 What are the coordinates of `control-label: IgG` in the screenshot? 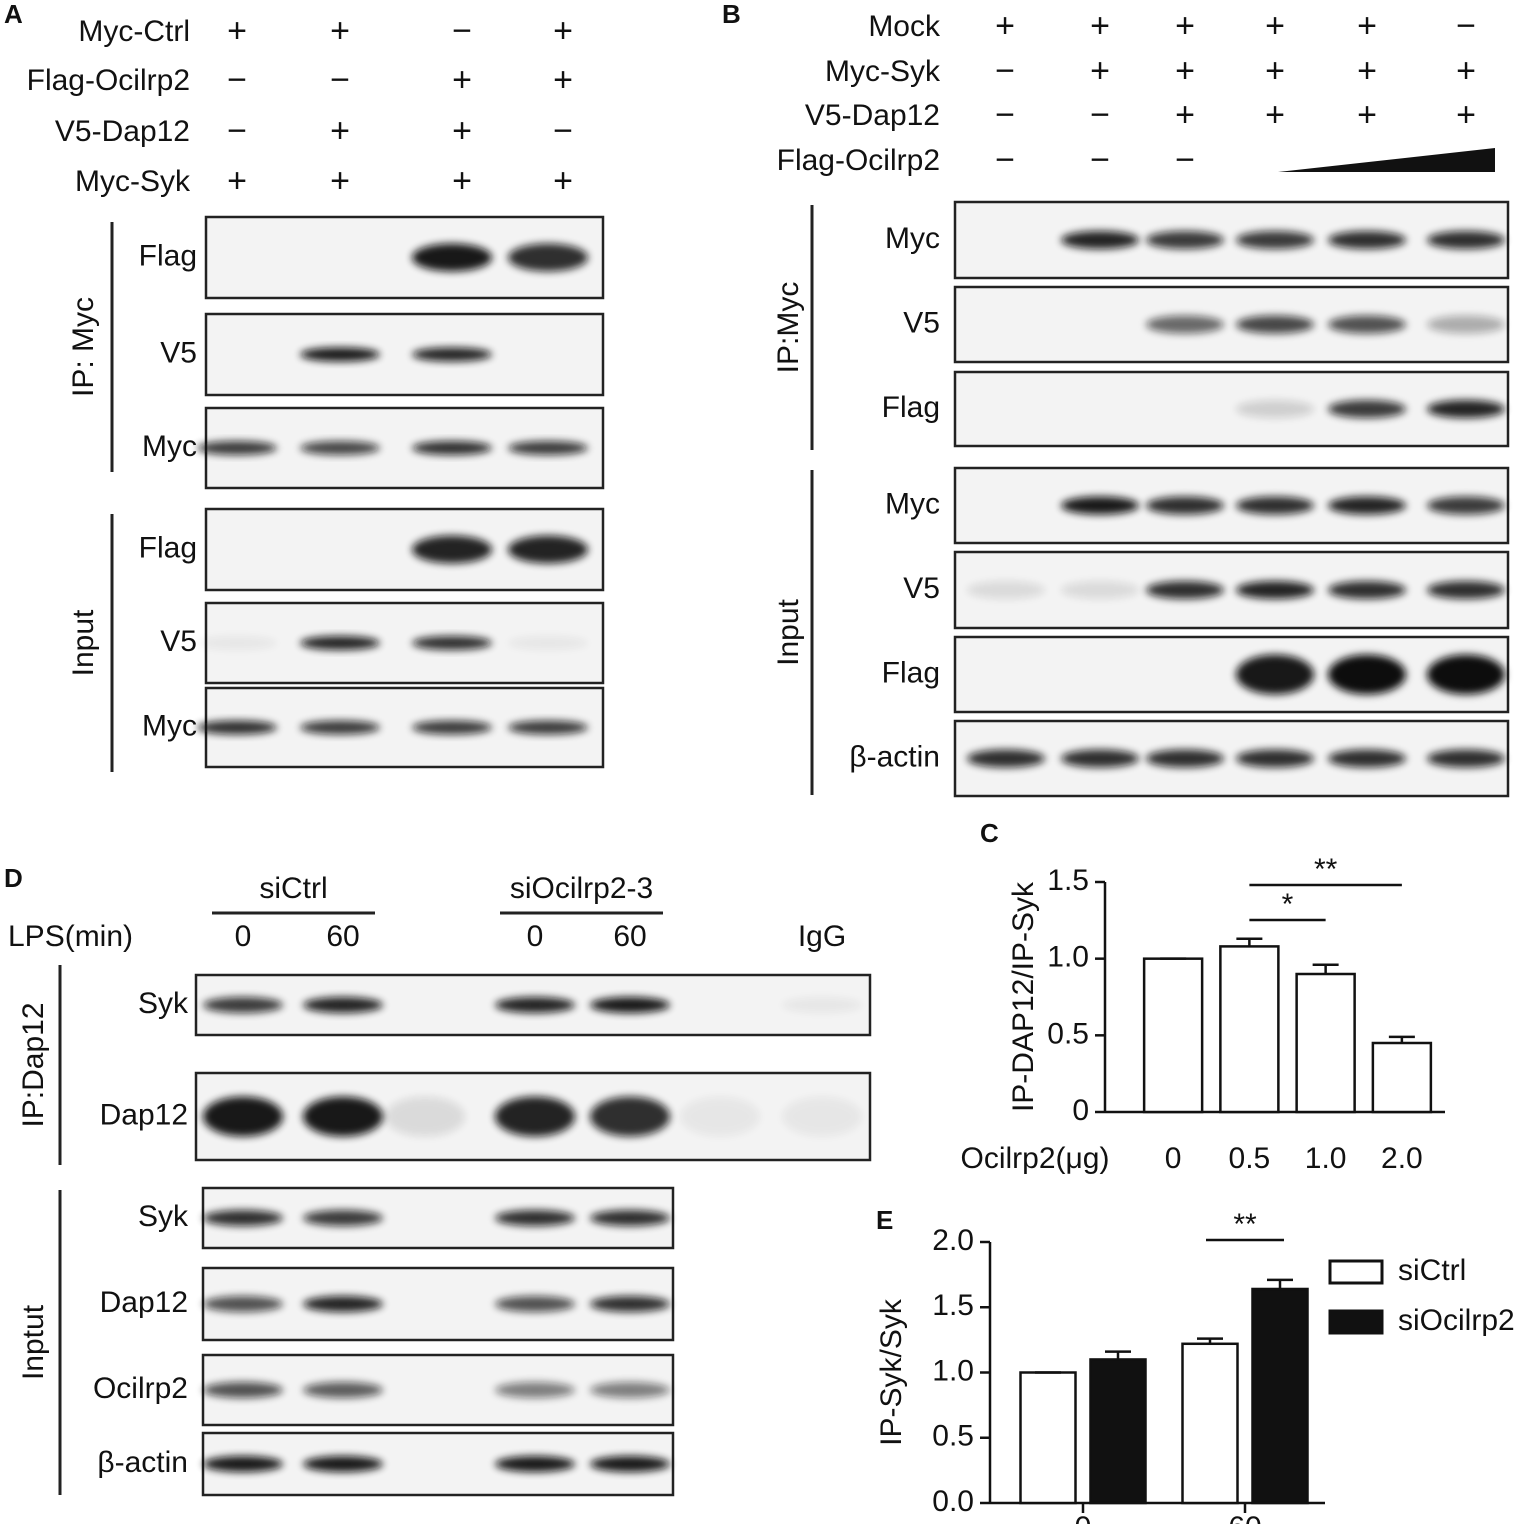 It's located at (822, 936).